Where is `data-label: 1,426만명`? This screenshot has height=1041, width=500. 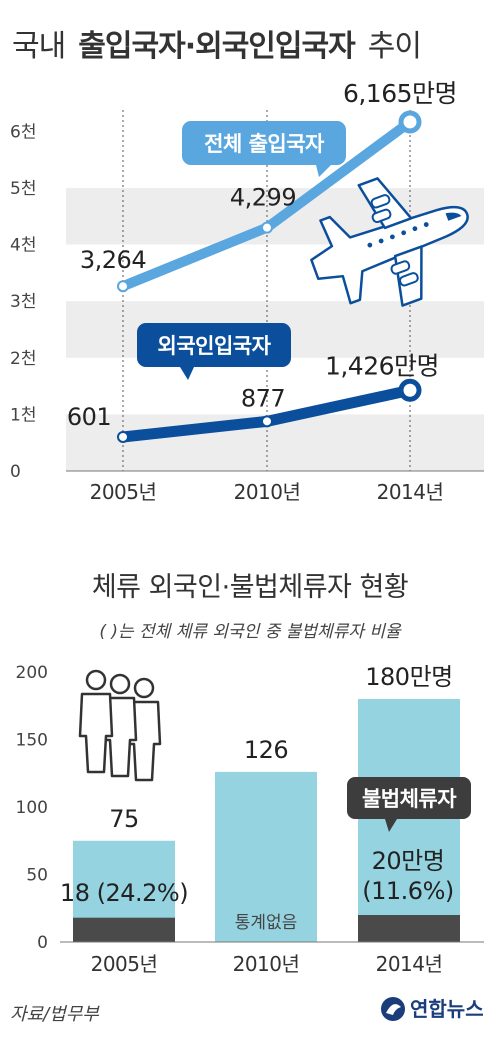
data-label: 1,426만명 is located at coordinates (382, 365).